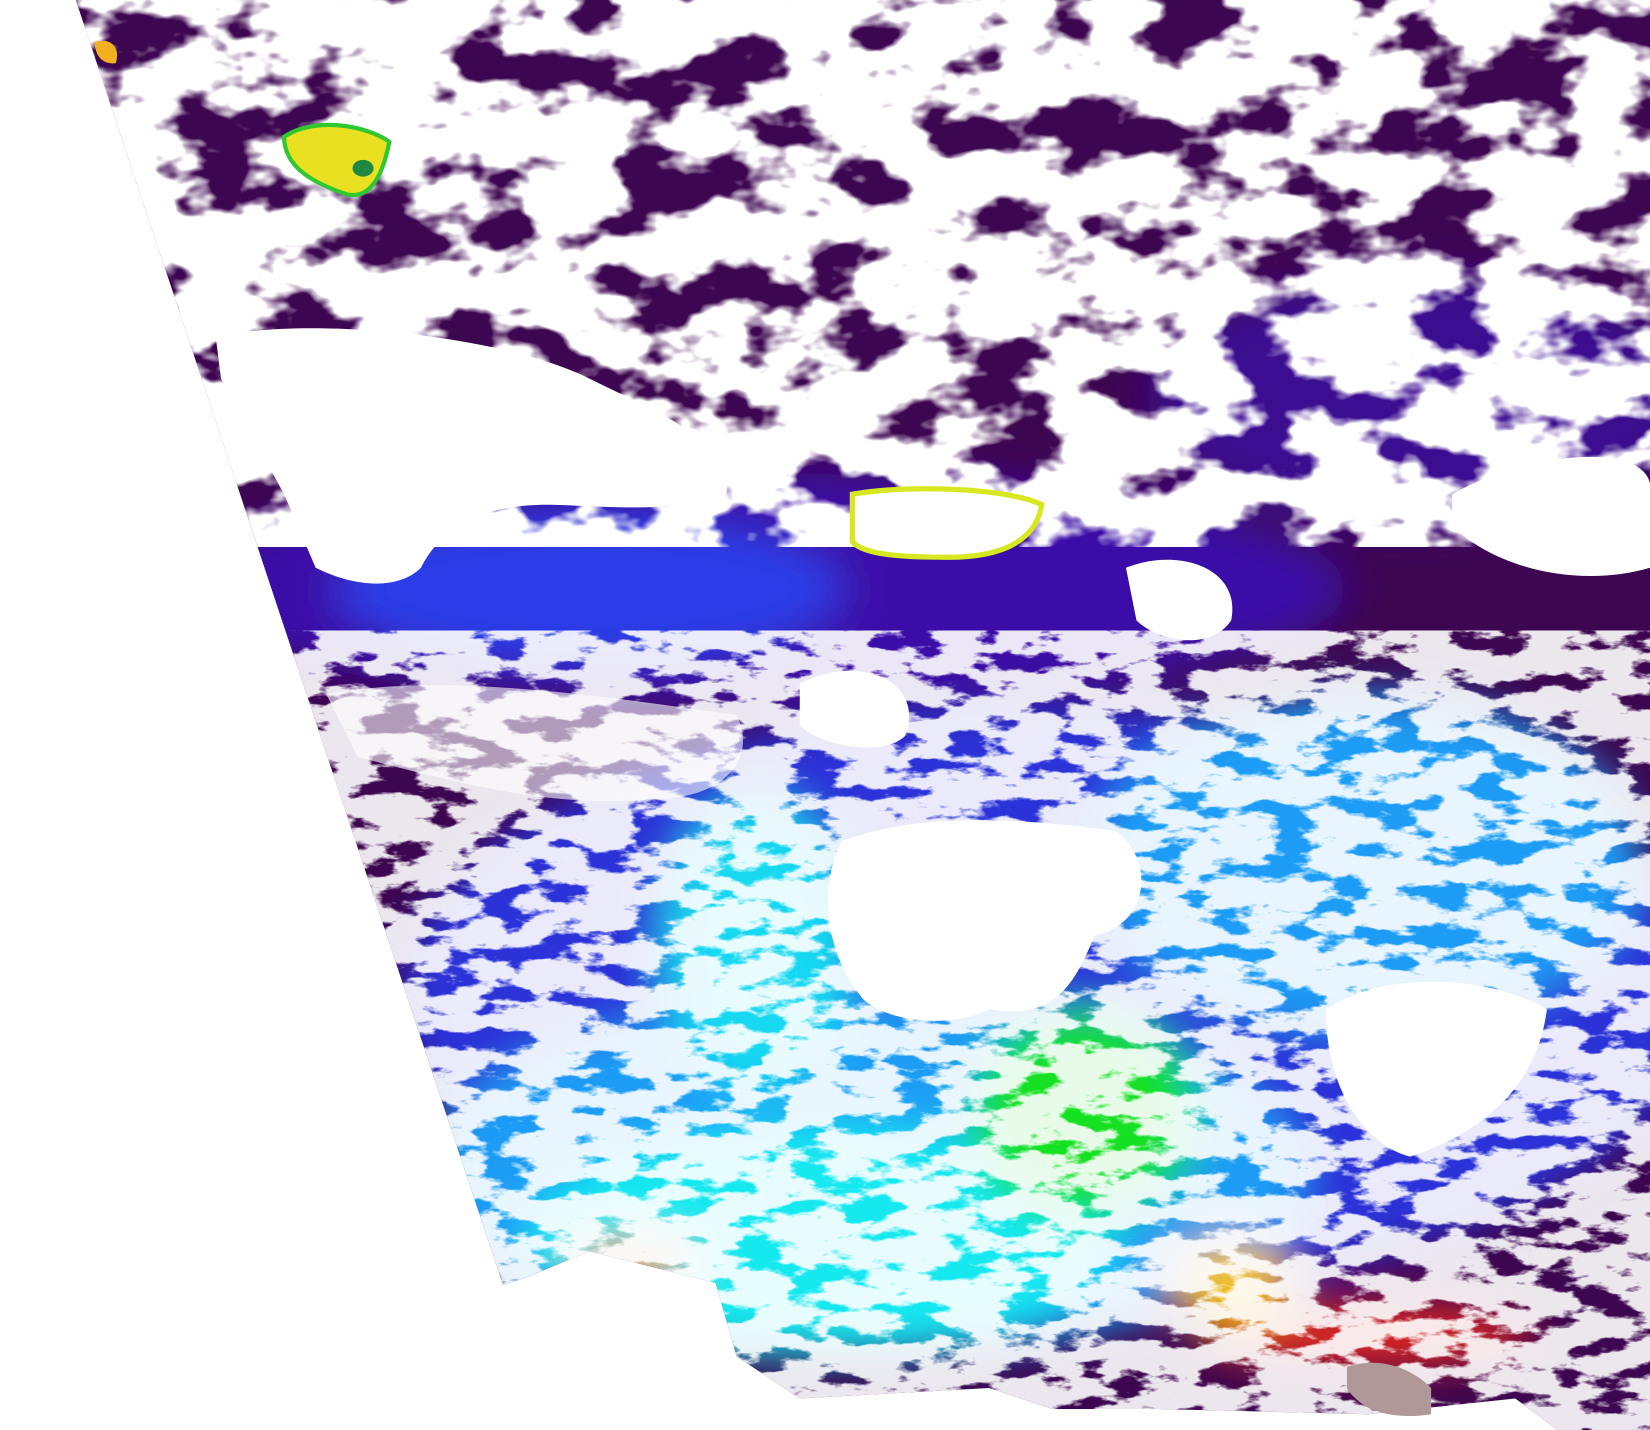  Describe the element at coordinates (1551, 516) in the screenshot. I see `cloud-northeast` at that location.